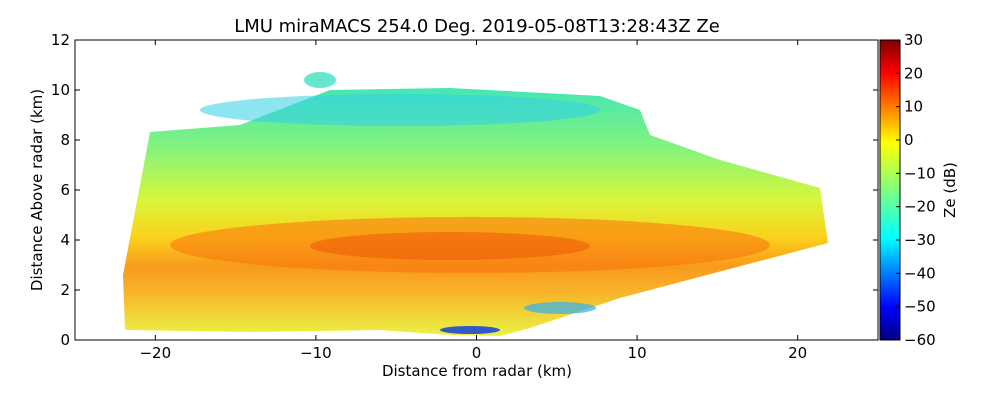  Describe the element at coordinates (913, 73) in the screenshot. I see `colorbar-tick-label: 20` at that location.